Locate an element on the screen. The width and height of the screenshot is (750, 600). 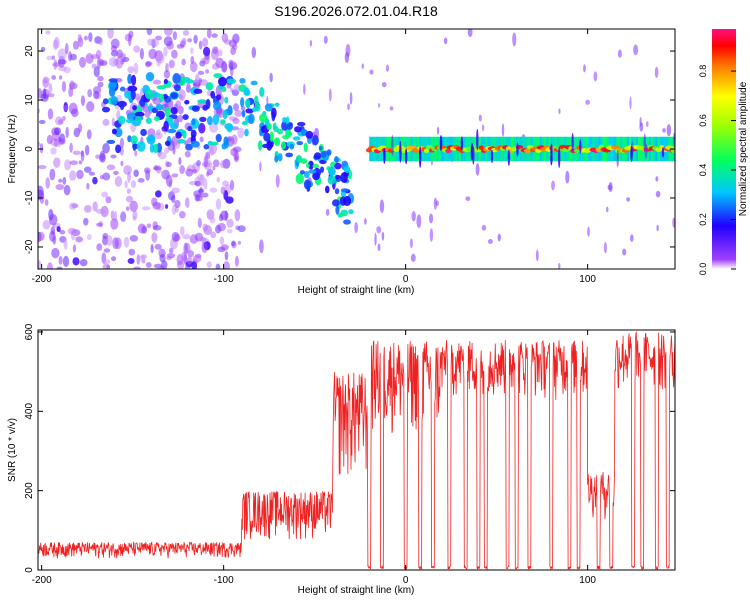
snr-x-tick-label: 100 is located at coordinates (587, 580).